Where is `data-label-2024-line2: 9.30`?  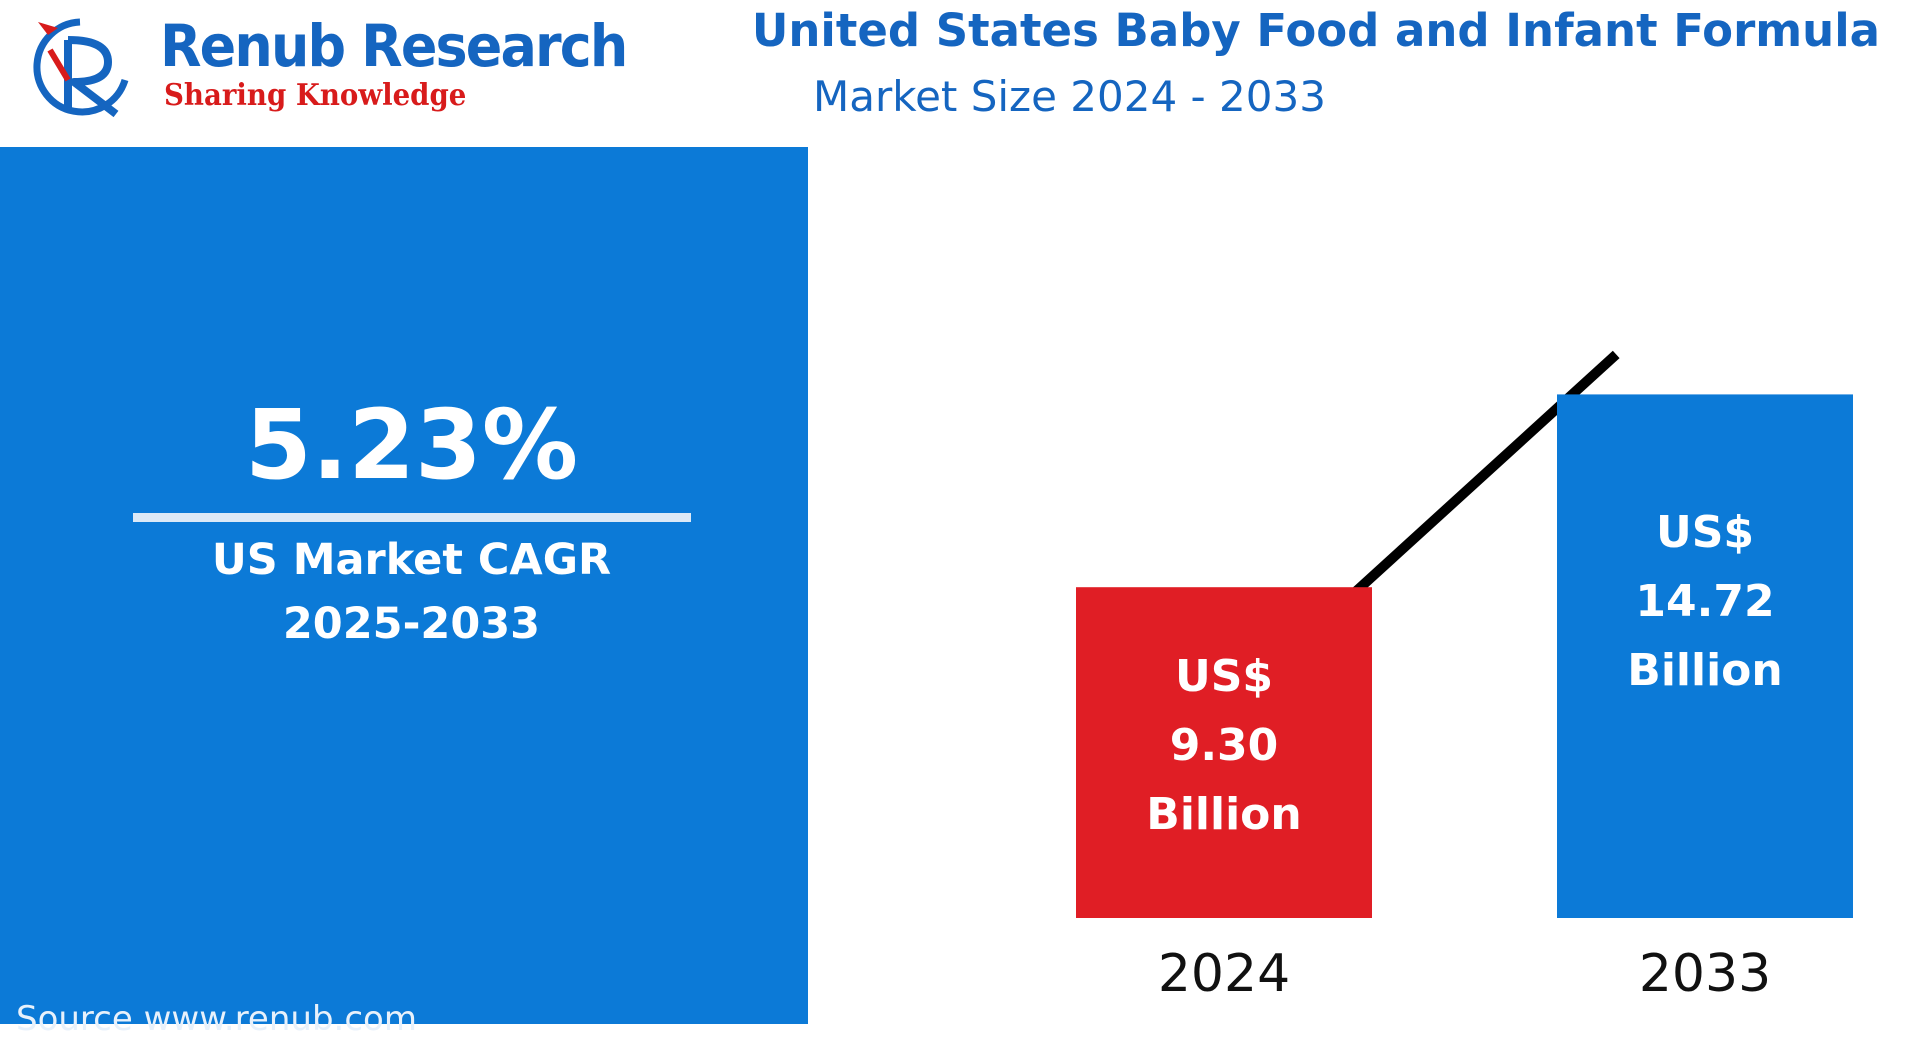 data-label-2024-line2: 9.30 is located at coordinates (1224, 745).